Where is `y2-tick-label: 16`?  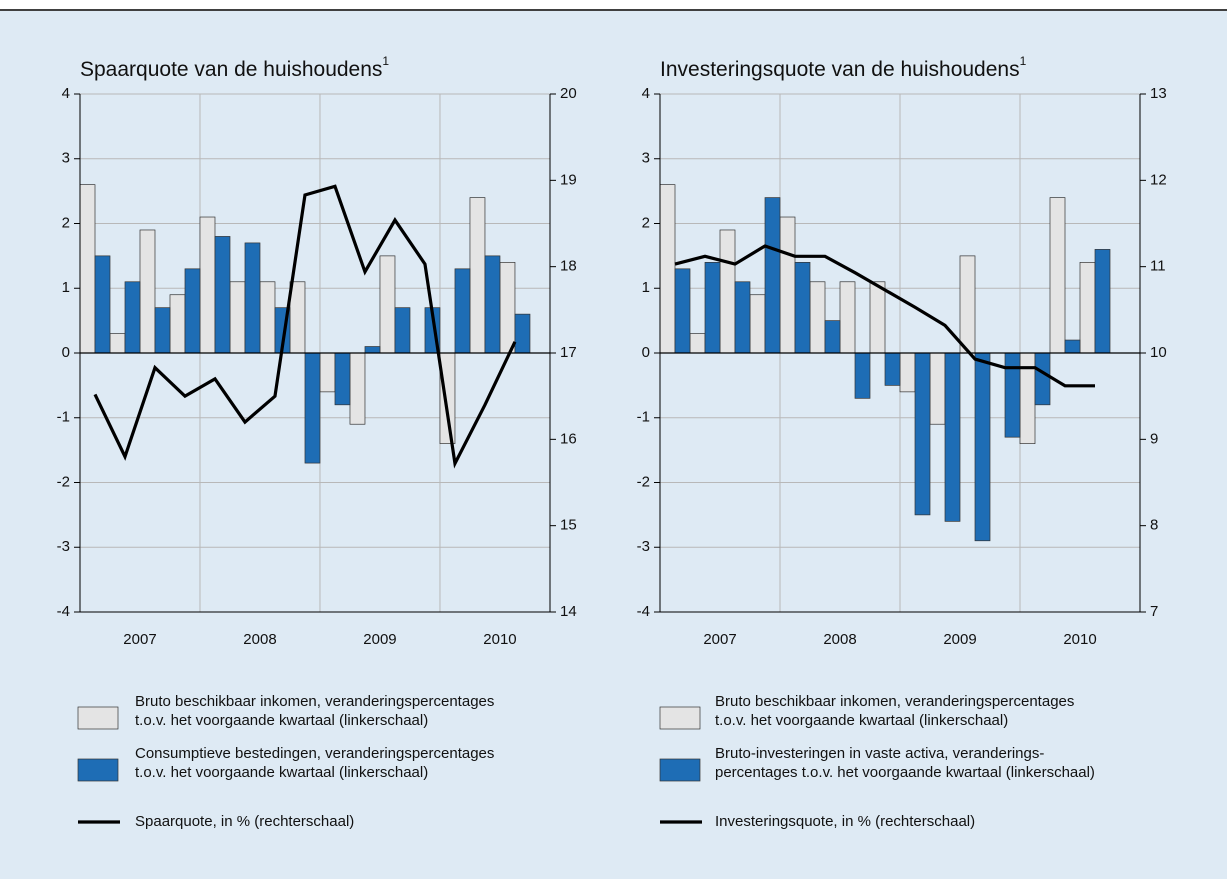
y2-tick-label: 16 is located at coordinates (568, 438).